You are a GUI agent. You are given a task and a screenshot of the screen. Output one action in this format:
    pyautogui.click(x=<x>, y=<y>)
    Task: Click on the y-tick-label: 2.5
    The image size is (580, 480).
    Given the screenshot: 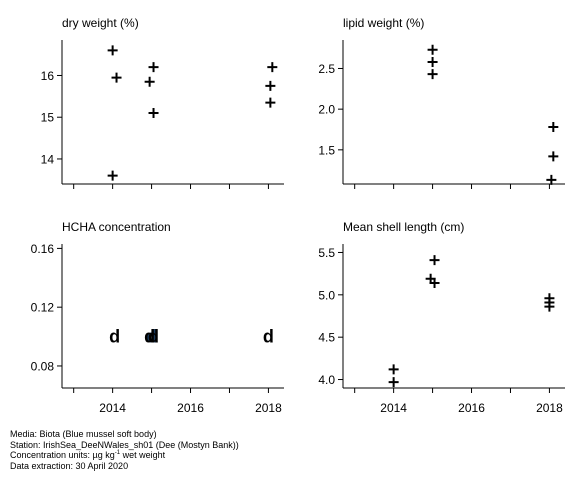 What is the action you would take?
    pyautogui.click(x=326, y=69)
    